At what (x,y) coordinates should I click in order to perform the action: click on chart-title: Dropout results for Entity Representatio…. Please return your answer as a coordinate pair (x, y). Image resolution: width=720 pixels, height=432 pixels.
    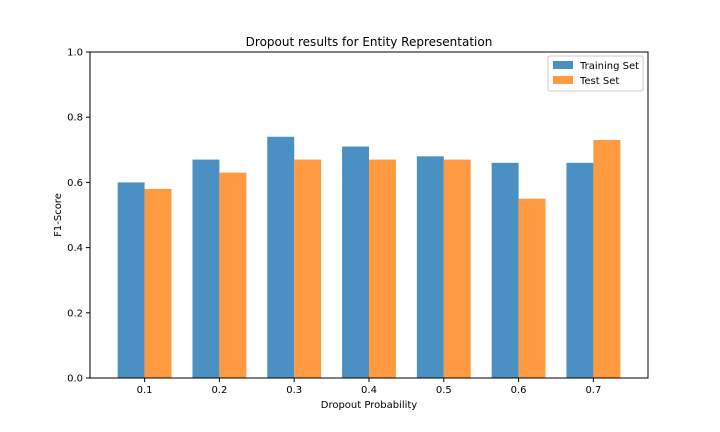
    Looking at the image, I should click on (369, 42).